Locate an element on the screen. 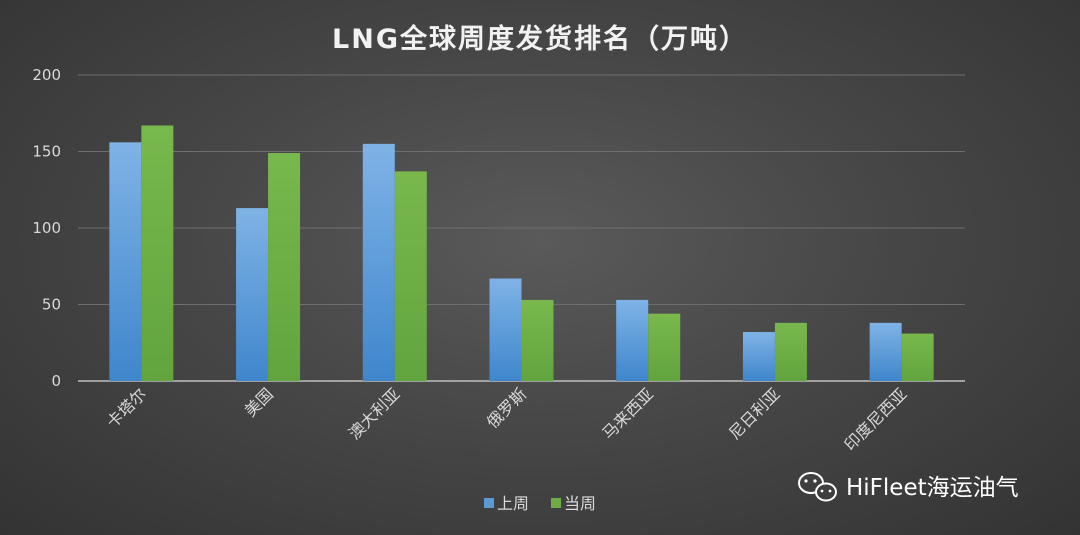 The image size is (1080, 535). x-tick-label: 尼日利亚 is located at coordinates (754, 413).